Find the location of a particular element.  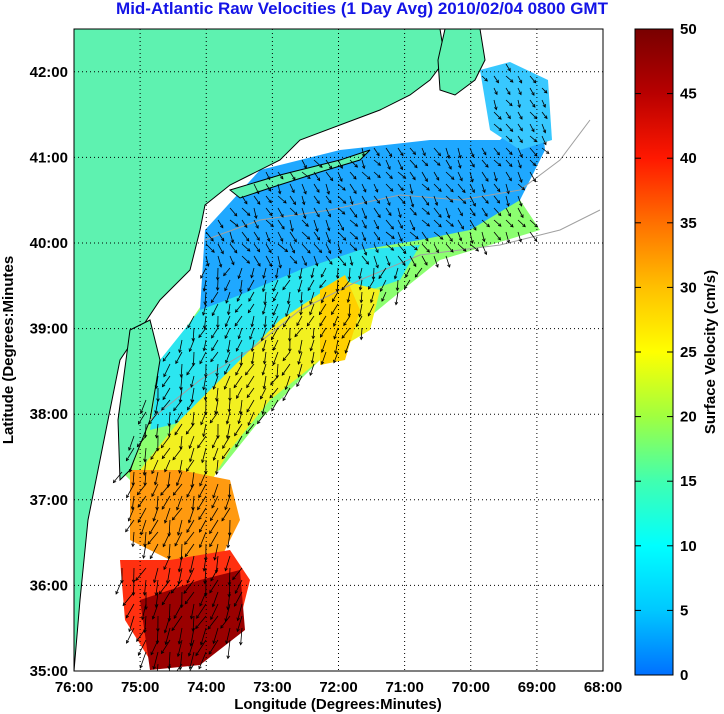

colorbar-ticks: 0 5 10 15 20 25 30 35 40 45 50 is located at coordinates (666, 352).